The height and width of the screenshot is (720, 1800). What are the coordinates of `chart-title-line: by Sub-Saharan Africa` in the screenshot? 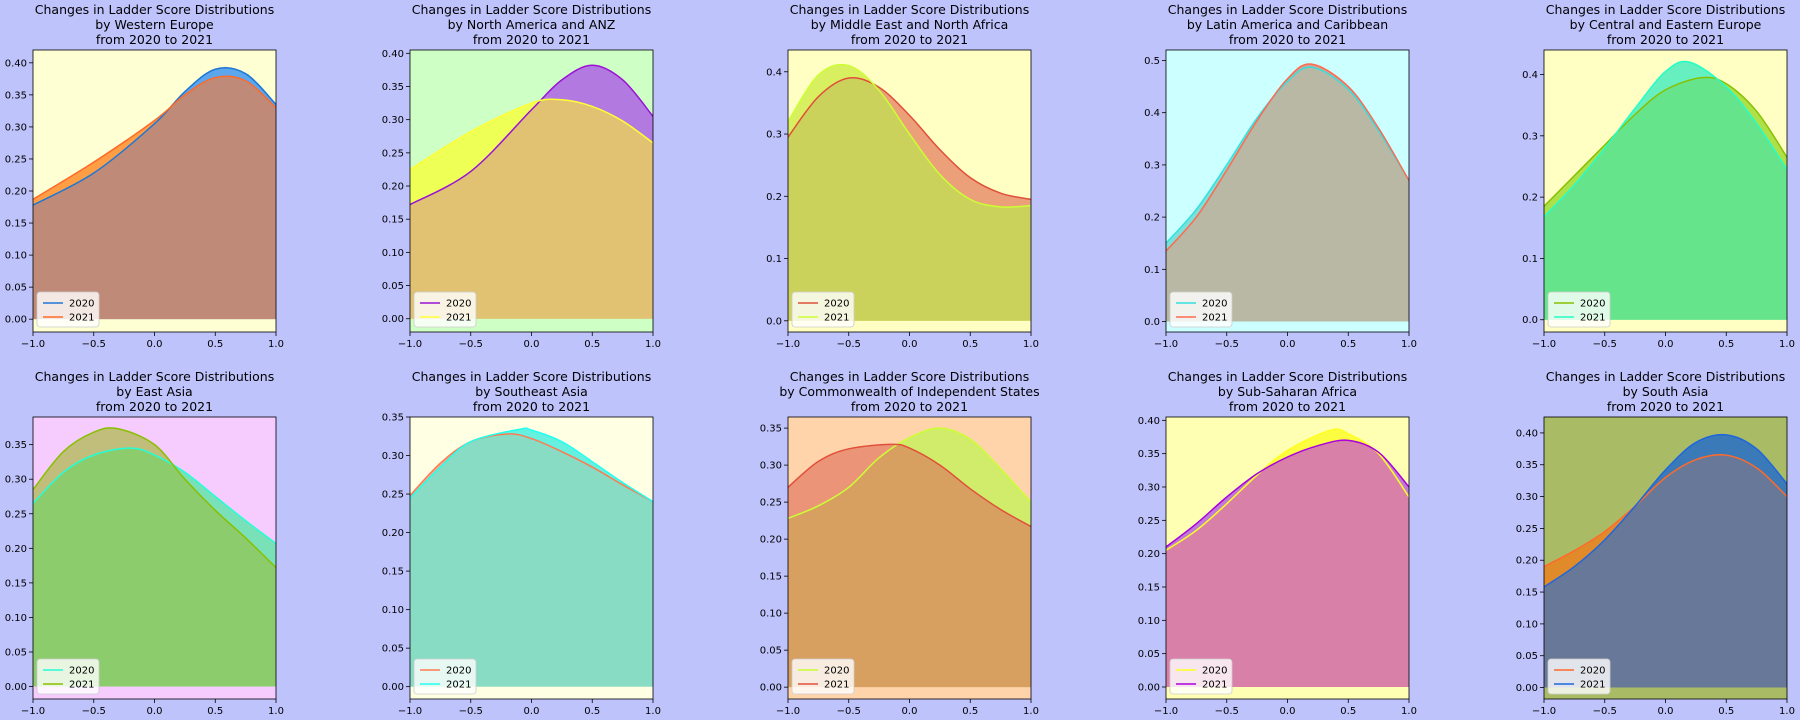 It's located at (1287, 391).